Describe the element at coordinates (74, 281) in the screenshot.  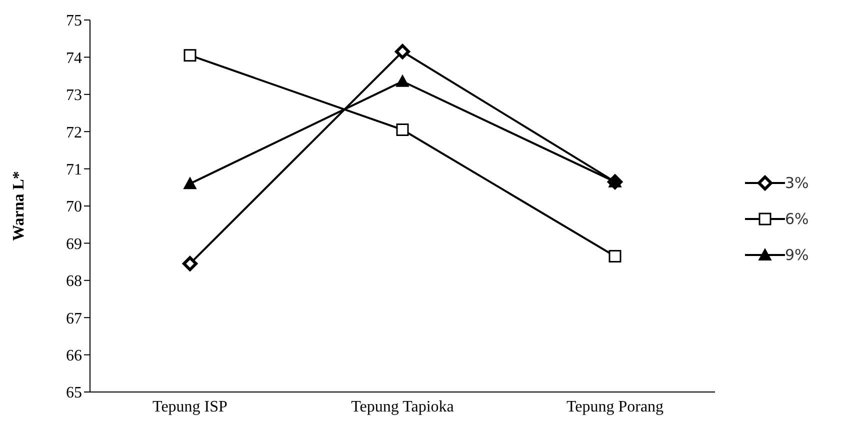
I see `y-tick-label: 68` at that location.